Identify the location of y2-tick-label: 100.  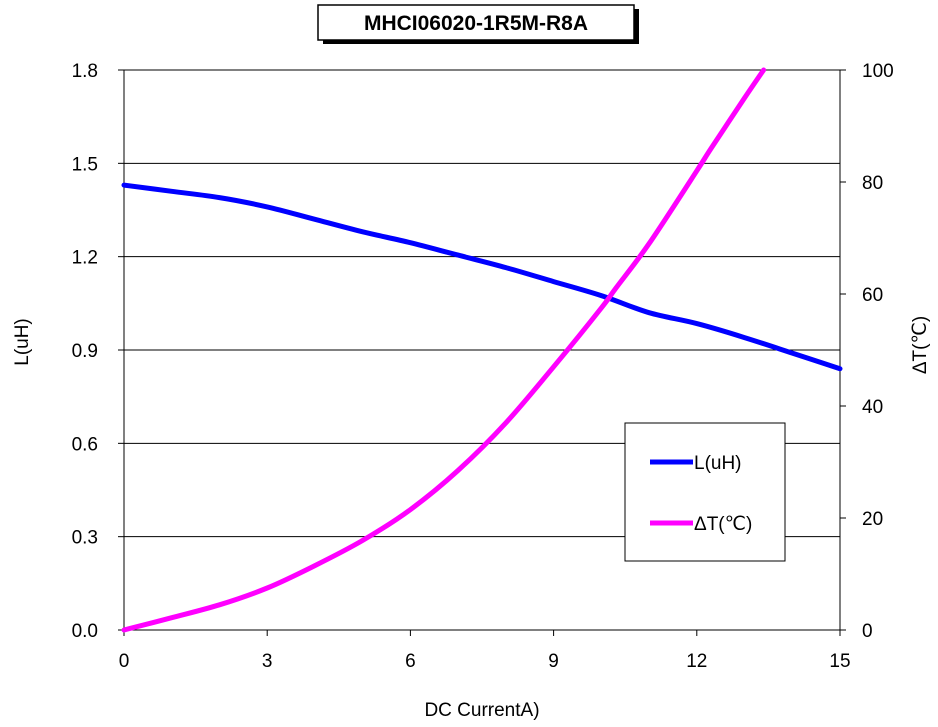
(878, 71).